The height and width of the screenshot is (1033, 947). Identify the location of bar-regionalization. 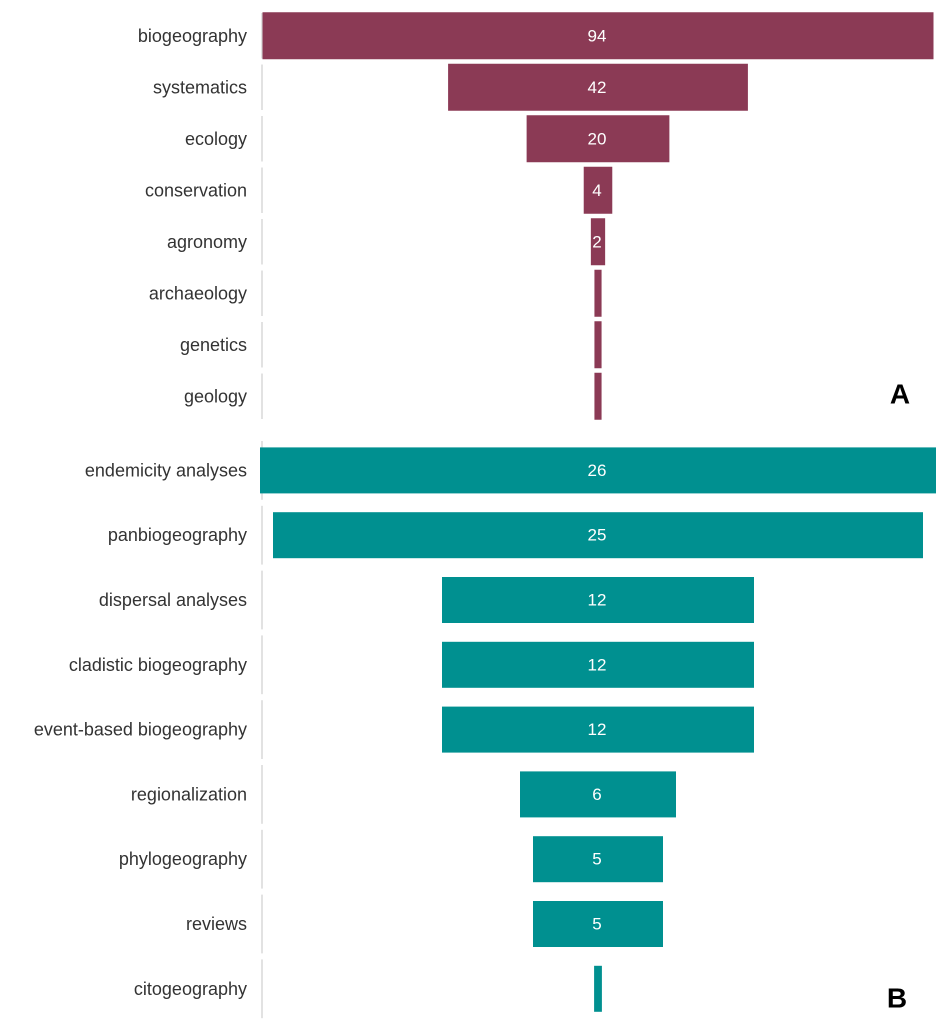
(598, 794).